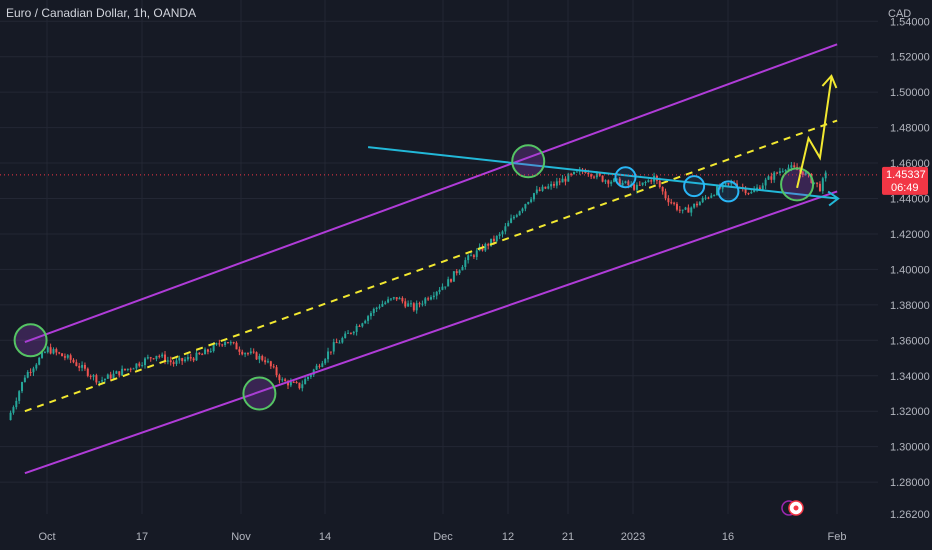 Image resolution: width=932 pixels, height=550 pixels. Describe the element at coordinates (910, 22) in the screenshot. I see `y-tick-label: 1.54000` at that location.